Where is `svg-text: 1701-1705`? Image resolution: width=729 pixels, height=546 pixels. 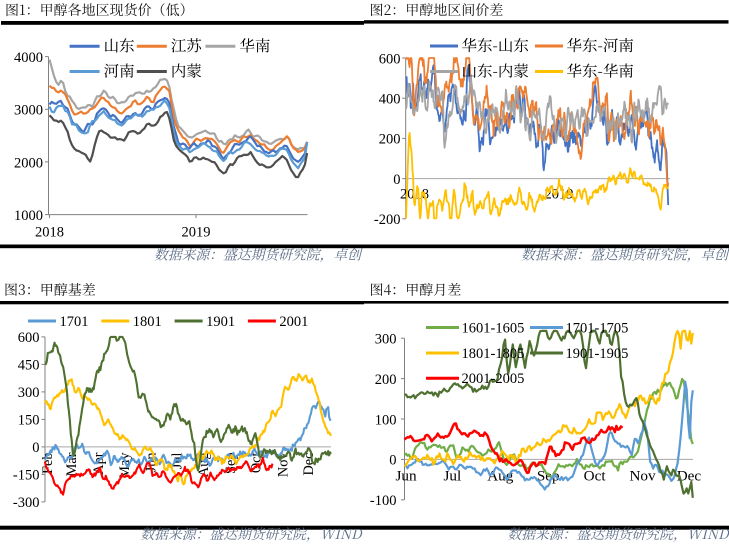 svg-text: 1701-1705 is located at coordinates (597, 328).